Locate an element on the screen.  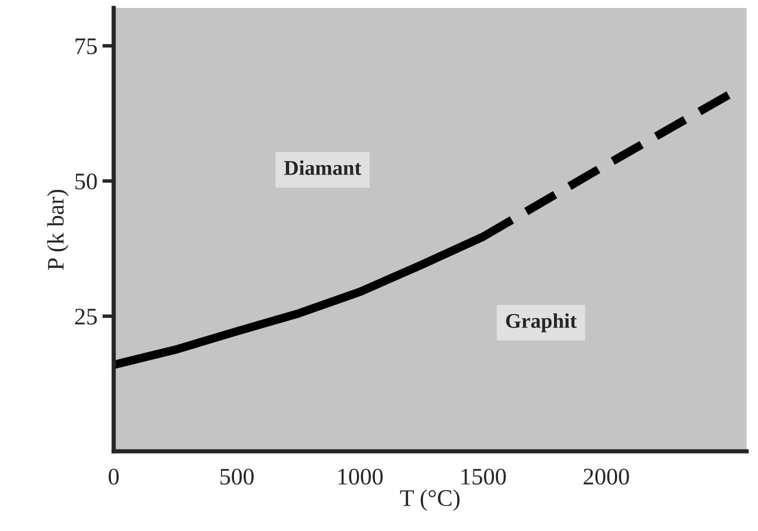
y-axis-title: P (k bar) is located at coordinates (58, 230).